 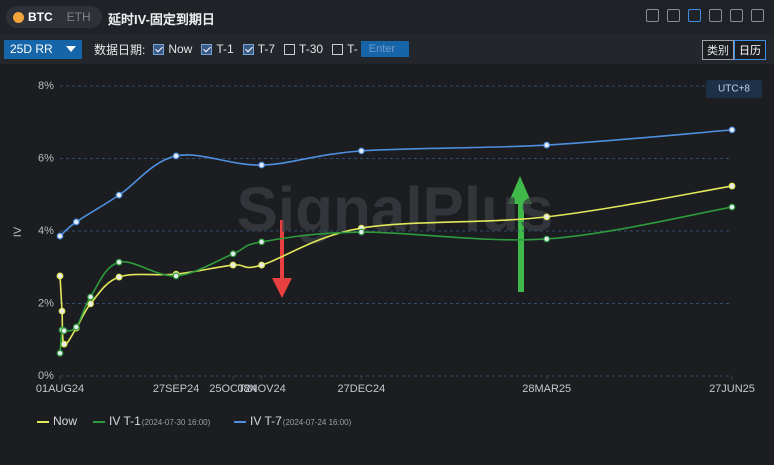 What do you see at coordinates (266, 421) in the screenshot?
I see `legend-label: IV T-7` at bounding box center [266, 421].